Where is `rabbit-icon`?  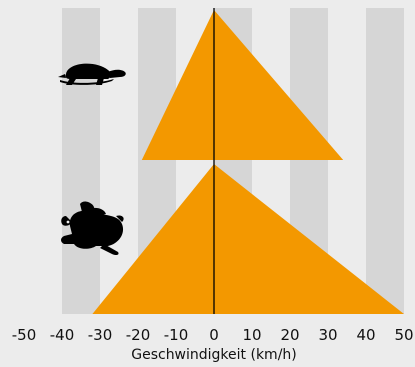
rabbit-icon is located at coordinates (92, 228).